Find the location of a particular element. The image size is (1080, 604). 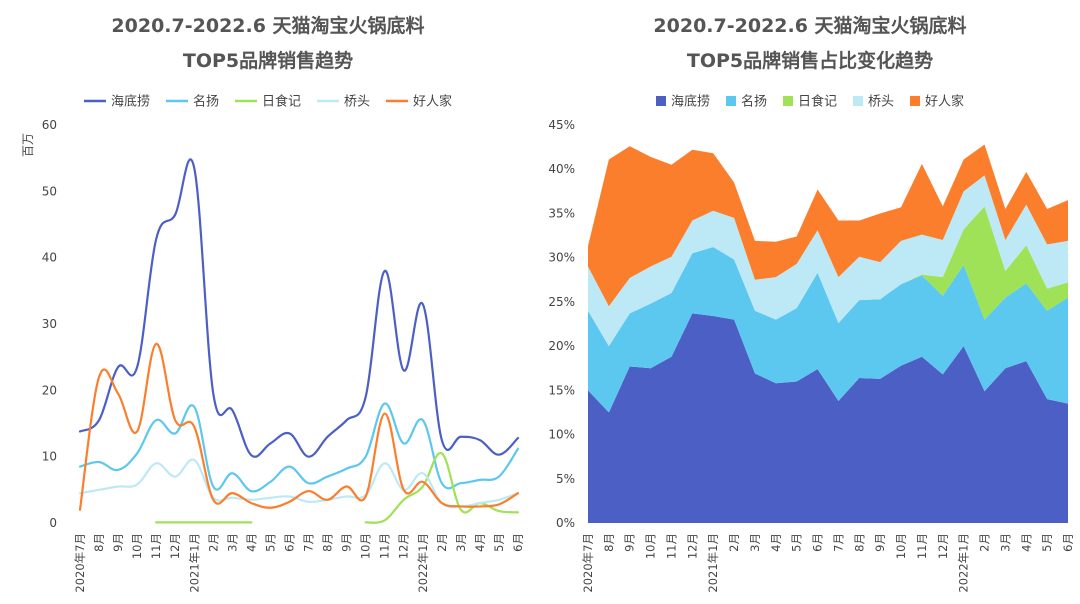

y-tick-label: 40% is located at coordinates (561, 169).